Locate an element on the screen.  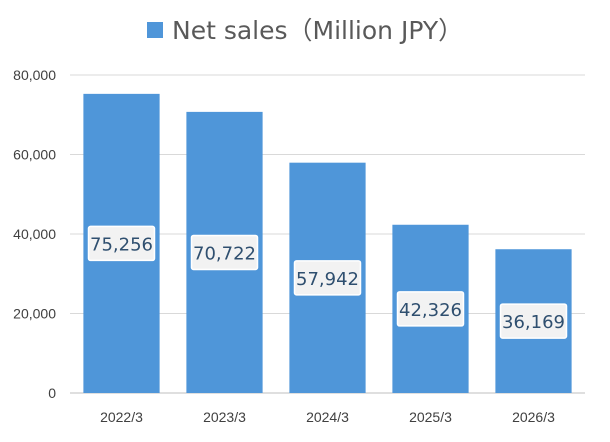
legend-swatch is located at coordinates (155, 30).